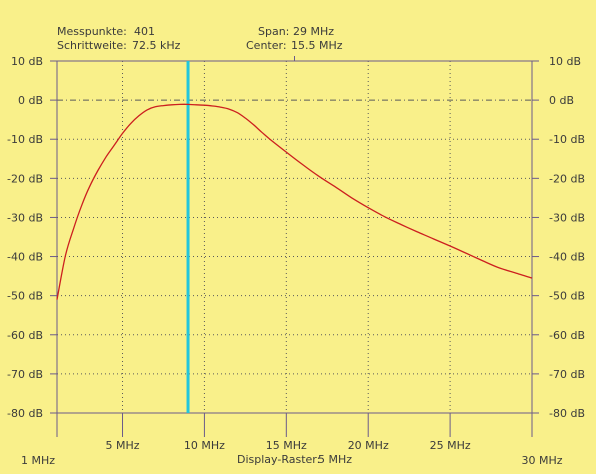  Describe the element at coordinates (335, 459) in the screenshot. I see `raster-value: 5 MHz` at that location.